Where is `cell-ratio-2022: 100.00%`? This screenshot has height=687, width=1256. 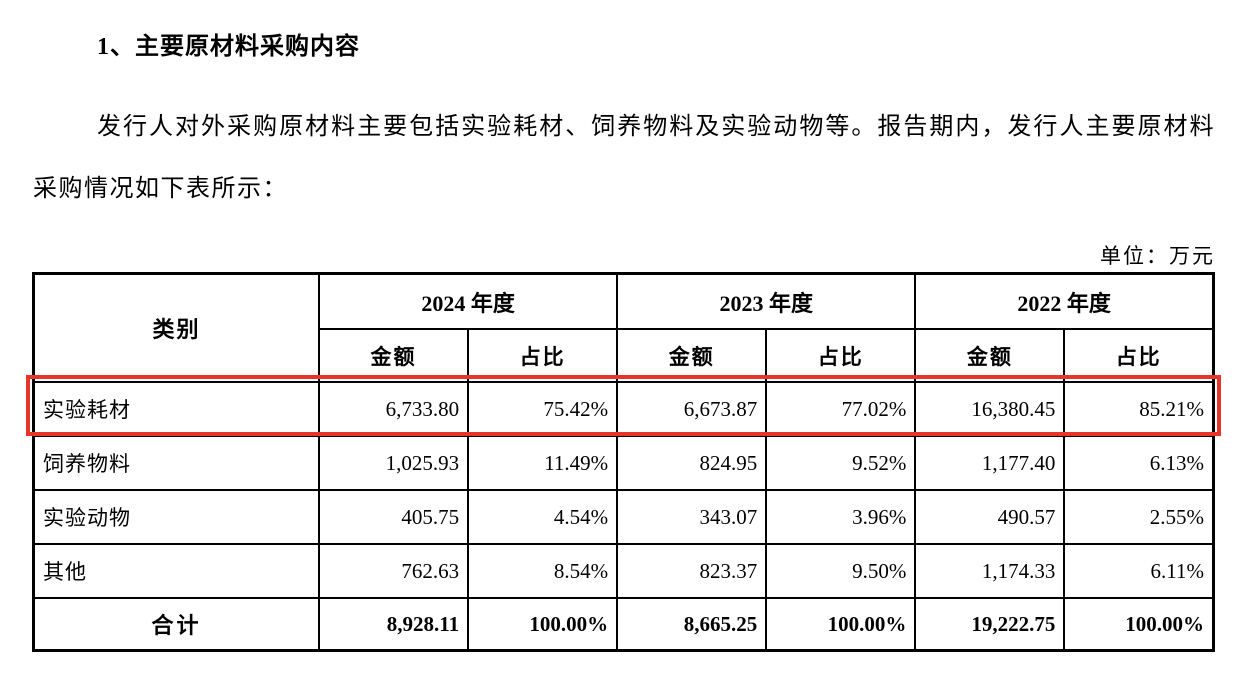
cell-ratio-2022: 100.00% is located at coordinates (1139, 624).